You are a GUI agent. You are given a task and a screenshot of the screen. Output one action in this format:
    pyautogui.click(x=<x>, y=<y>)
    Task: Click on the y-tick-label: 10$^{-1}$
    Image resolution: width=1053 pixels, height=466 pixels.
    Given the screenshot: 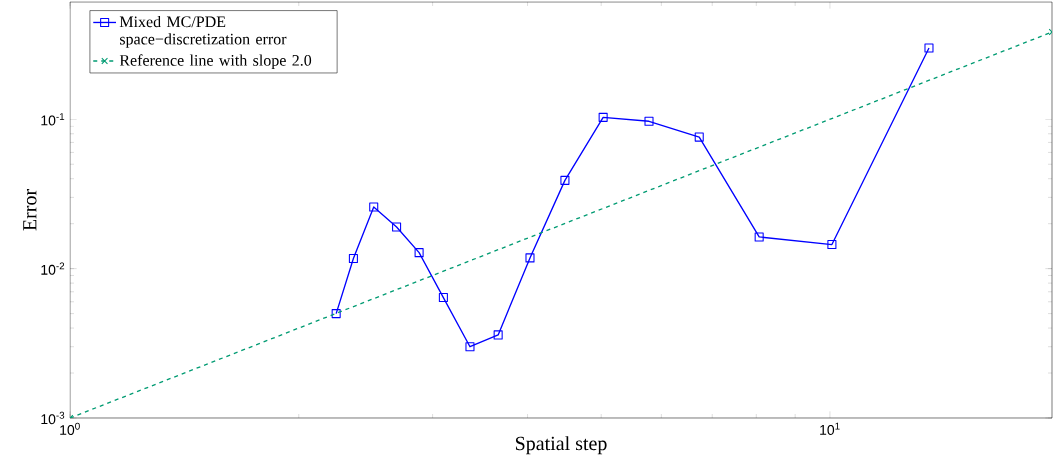 What is the action you would take?
    pyautogui.click(x=53, y=119)
    